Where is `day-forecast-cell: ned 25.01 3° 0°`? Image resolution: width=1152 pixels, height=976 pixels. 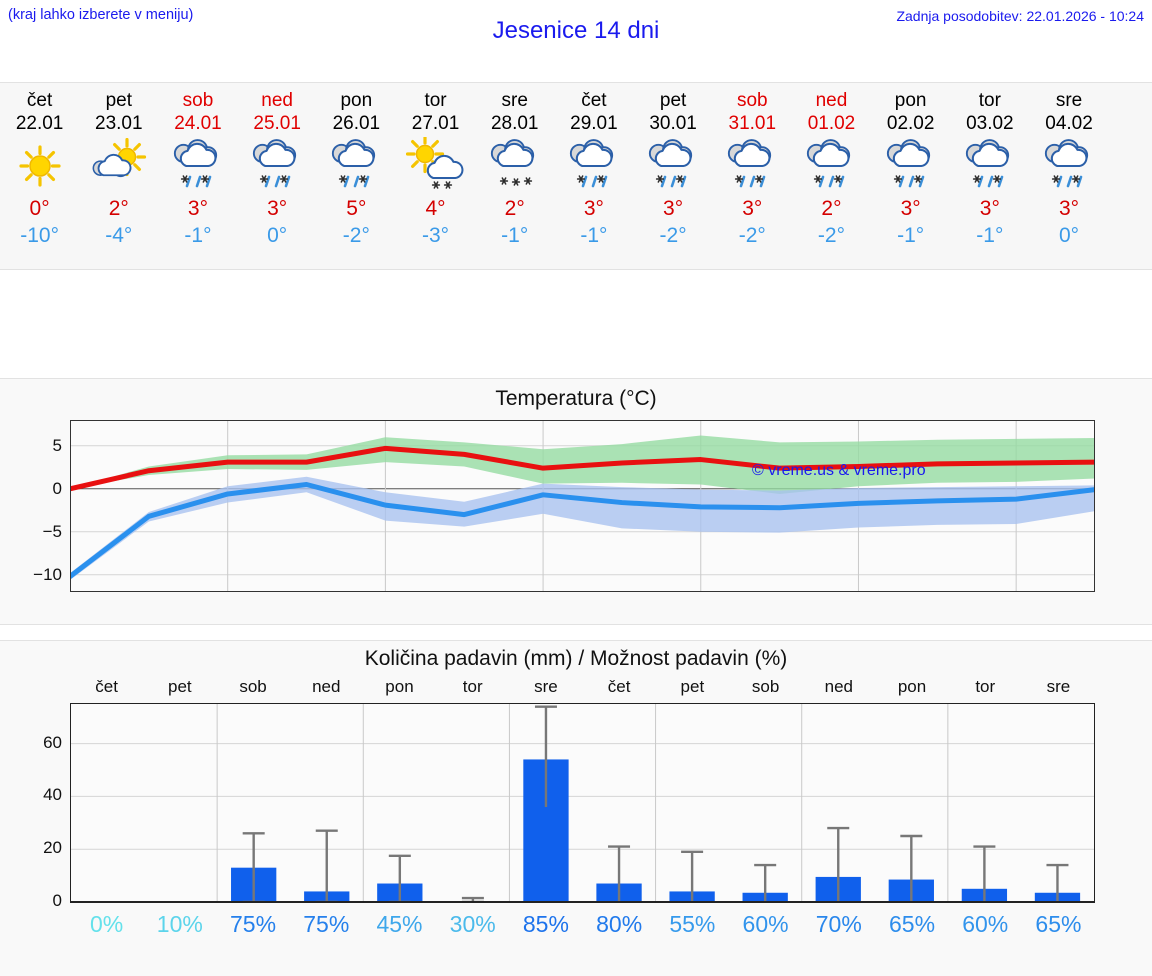
day-forecast-cell: ned 25.01 3° 0° is located at coordinates (277, 176).